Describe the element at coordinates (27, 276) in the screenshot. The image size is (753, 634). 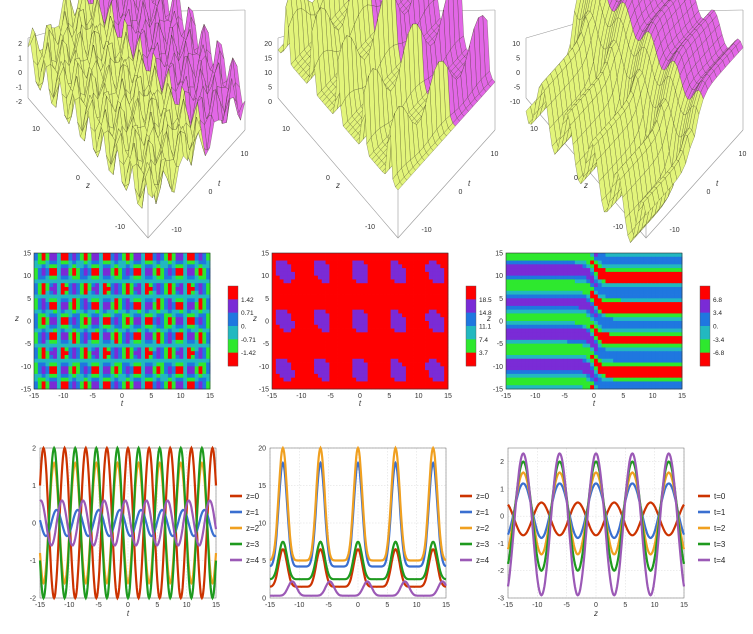
I see `y-tick-label: 10` at that location.